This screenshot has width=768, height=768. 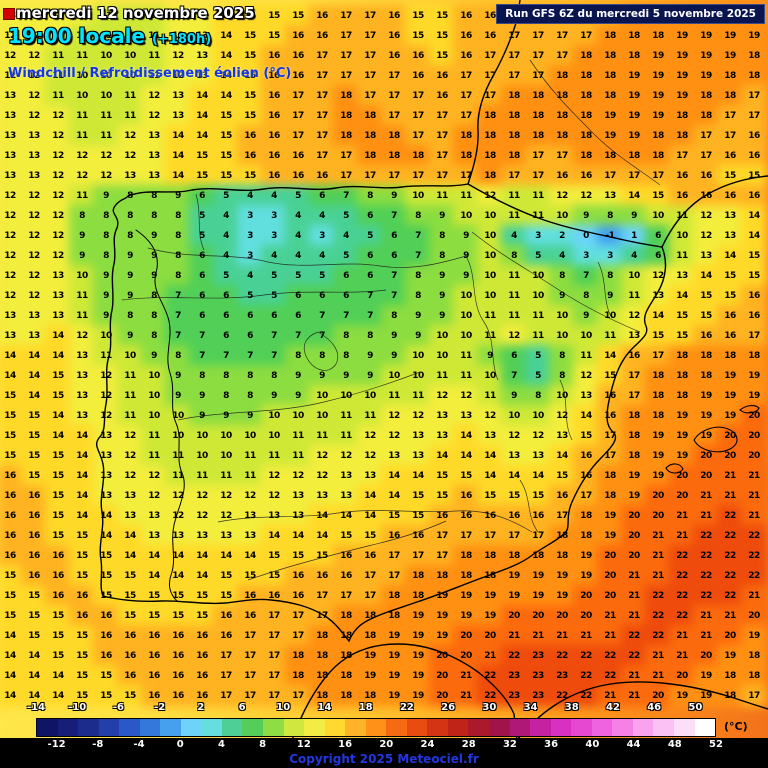 I want to click on legend-tick-label: -14, so click(x=36, y=707).